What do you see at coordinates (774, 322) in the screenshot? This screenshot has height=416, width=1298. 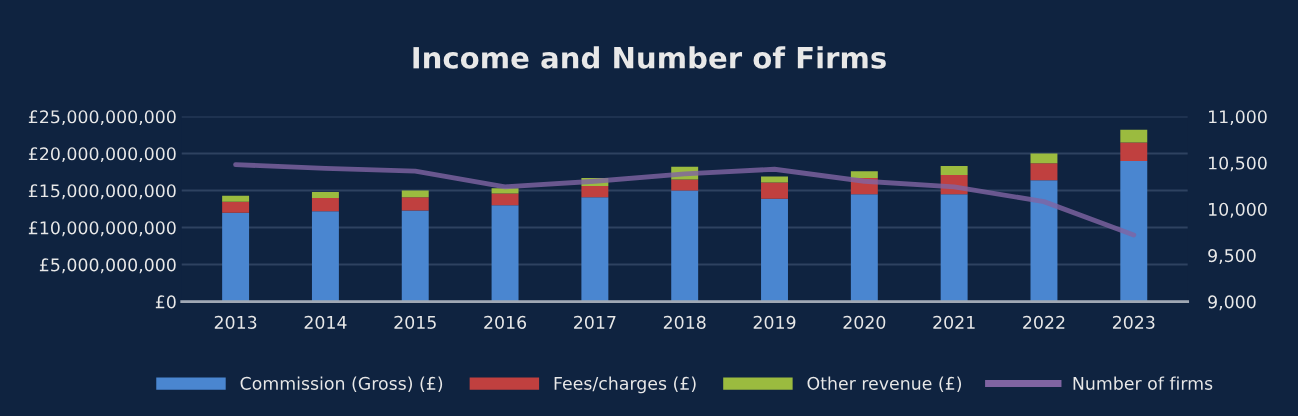 I see `x-tick-label: 2019` at bounding box center [774, 322].